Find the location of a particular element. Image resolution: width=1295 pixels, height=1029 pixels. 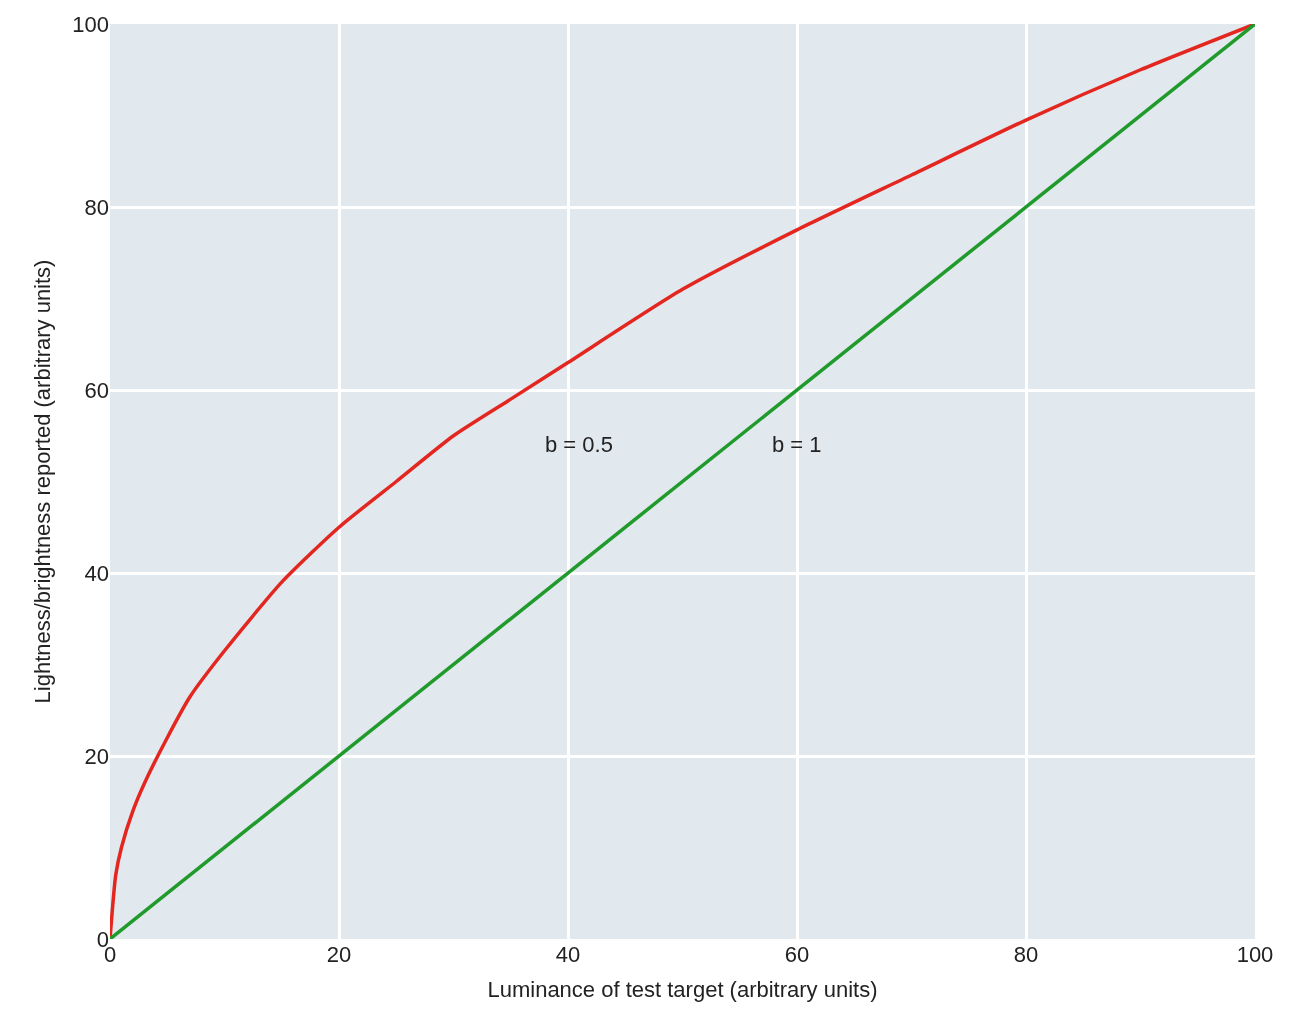

y-axis-title: Lightness/brightness reported (arbitrary units) is located at coordinates (43, 481).